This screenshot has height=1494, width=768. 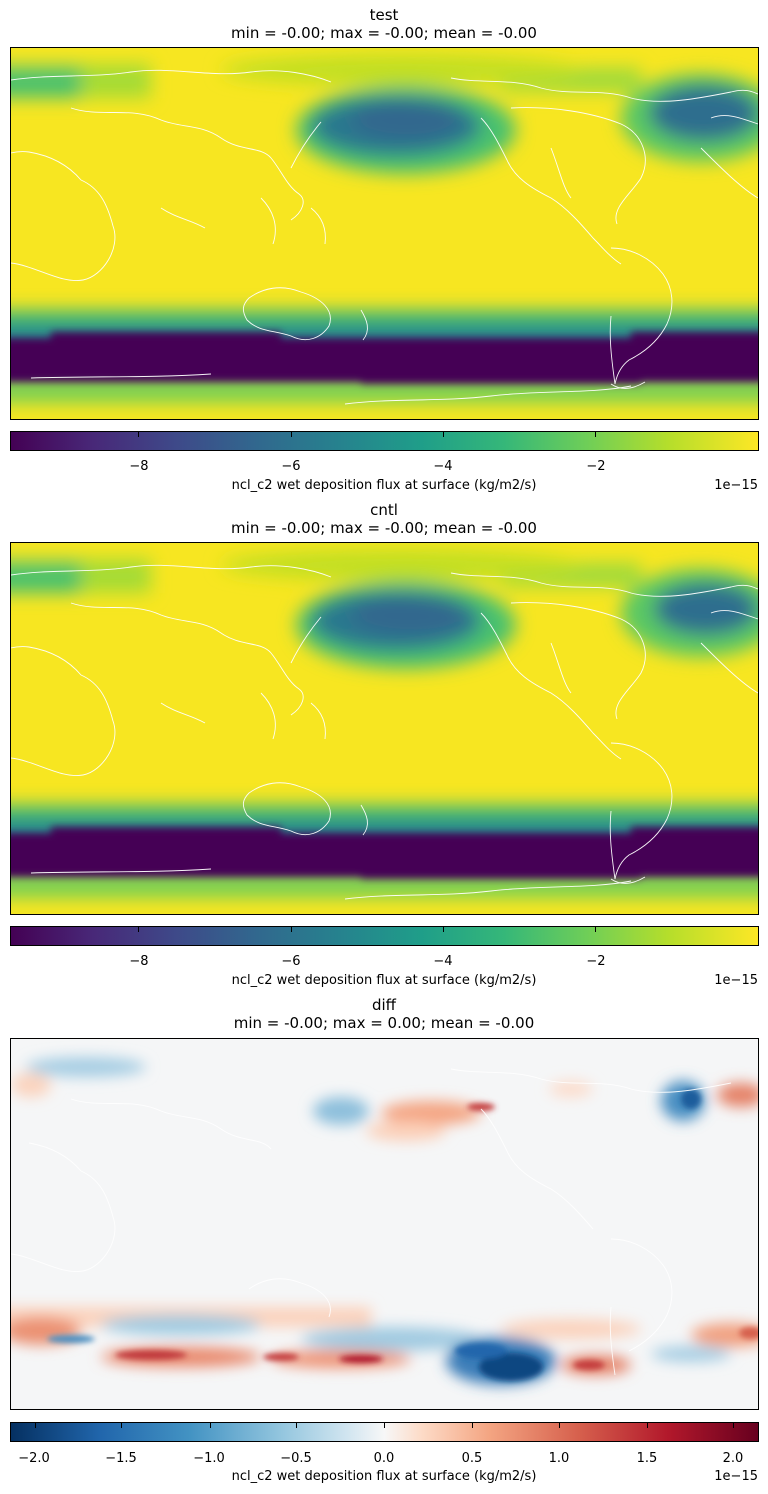 What do you see at coordinates (733, 1458) in the screenshot?
I see `colorbar-tick-label: 2.0` at bounding box center [733, 1458].